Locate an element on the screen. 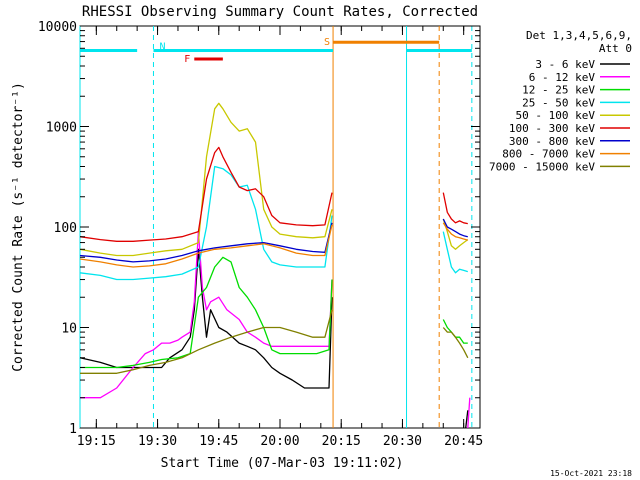 Image resolution: width=640 pixels, height=480 pixels. y-tick-label: 10000 is located at coordinates (57, 27).